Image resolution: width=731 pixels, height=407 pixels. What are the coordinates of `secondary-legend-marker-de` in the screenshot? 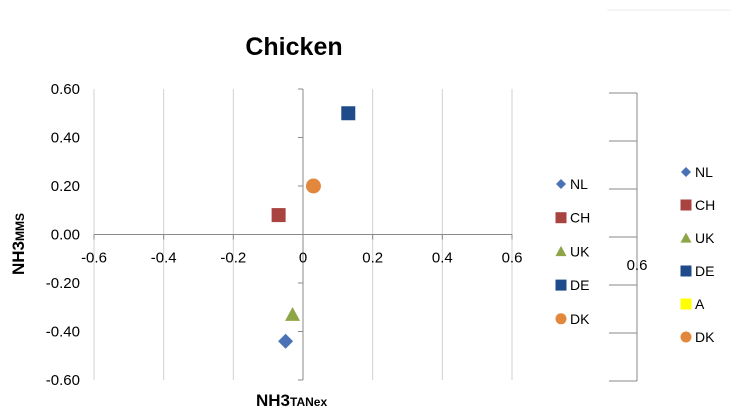 It's located at (686, 271).